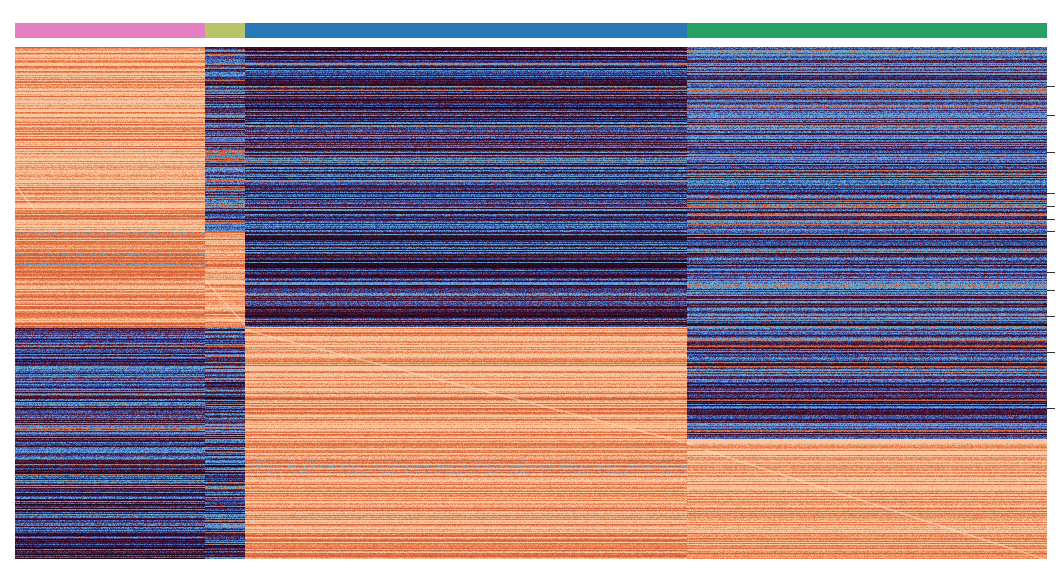 This screenshot has width=1062, height=575. I want to click on cell-group-annotation-bar, so click(531, 30).